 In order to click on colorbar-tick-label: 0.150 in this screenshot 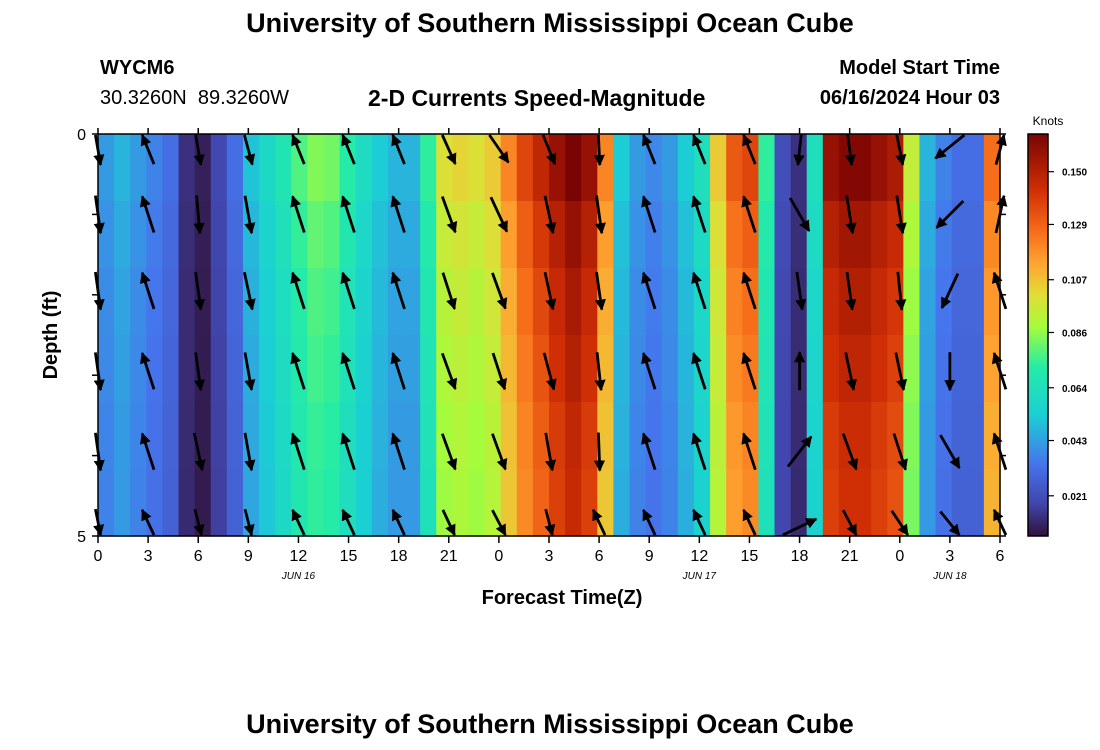, I will do `click(1074, 173)`.